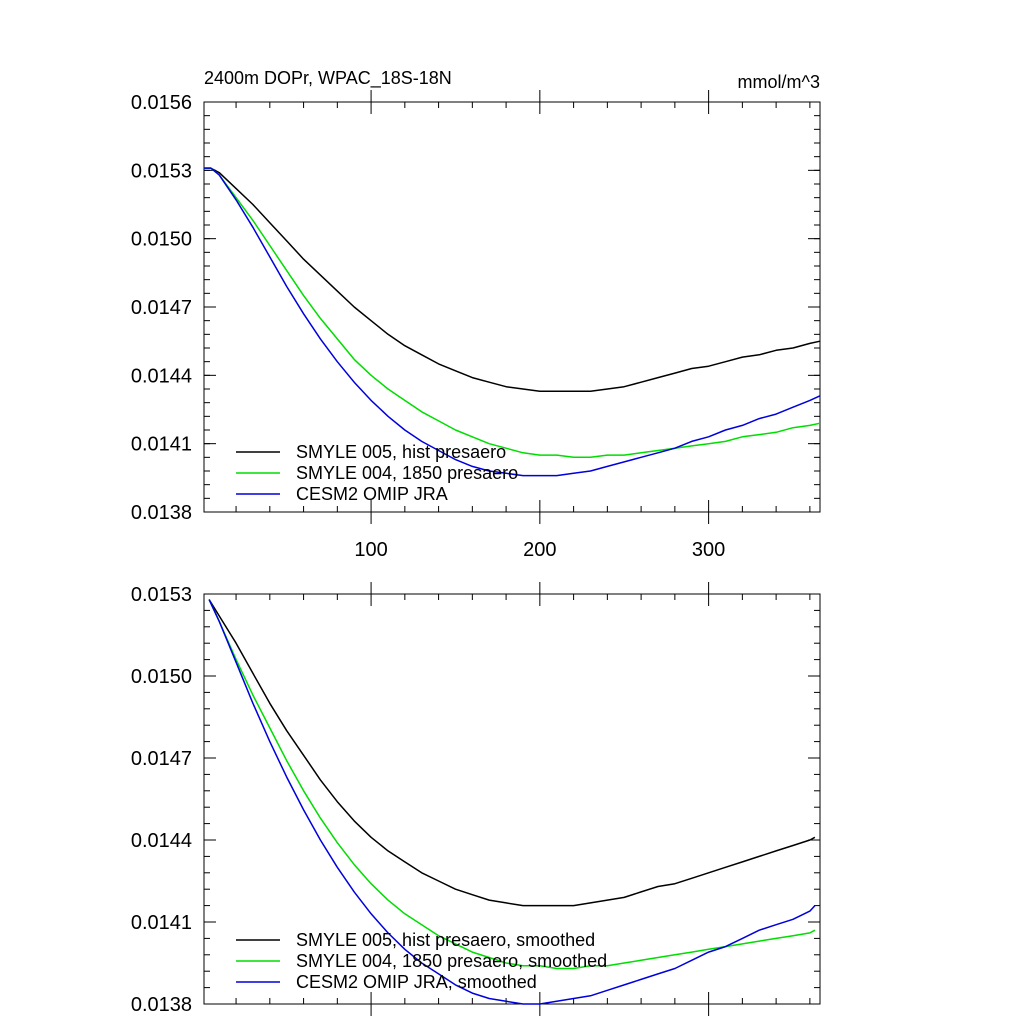 This screenshot has width=1024, height=1024. Describe the element at coordinates (708, 550) in the screenshot. I see `x-tick-label: 300` at that location.